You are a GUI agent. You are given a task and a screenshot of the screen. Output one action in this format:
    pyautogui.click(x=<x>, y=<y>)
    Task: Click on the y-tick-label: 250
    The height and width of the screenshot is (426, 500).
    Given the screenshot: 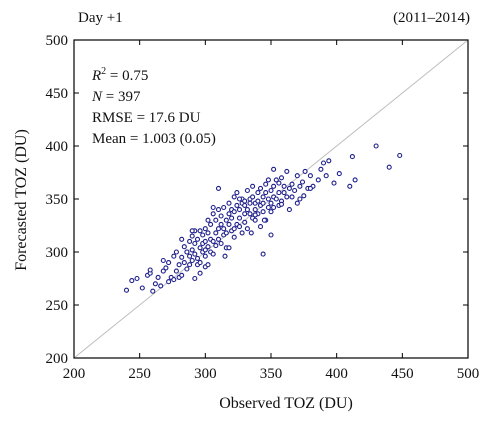 What is the action you would take?
    pyautogui.click(x=57, y=306)
    